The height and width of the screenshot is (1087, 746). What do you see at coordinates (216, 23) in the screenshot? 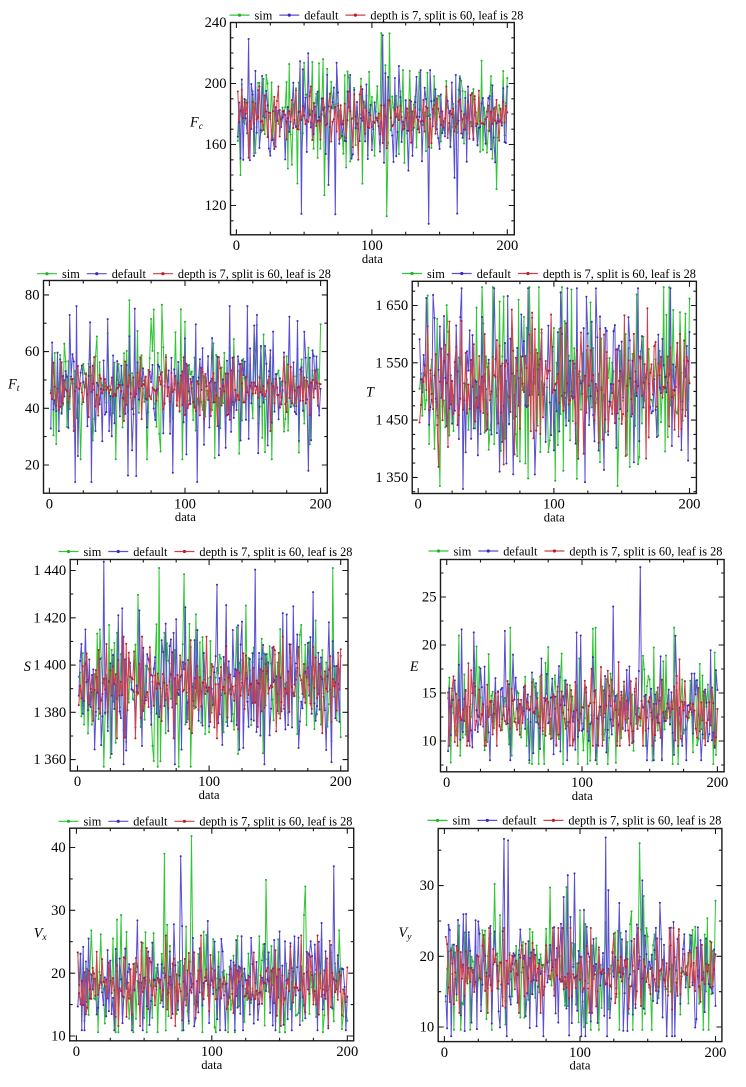
I see `svg-text: 240` at bounding box center [216, 23].